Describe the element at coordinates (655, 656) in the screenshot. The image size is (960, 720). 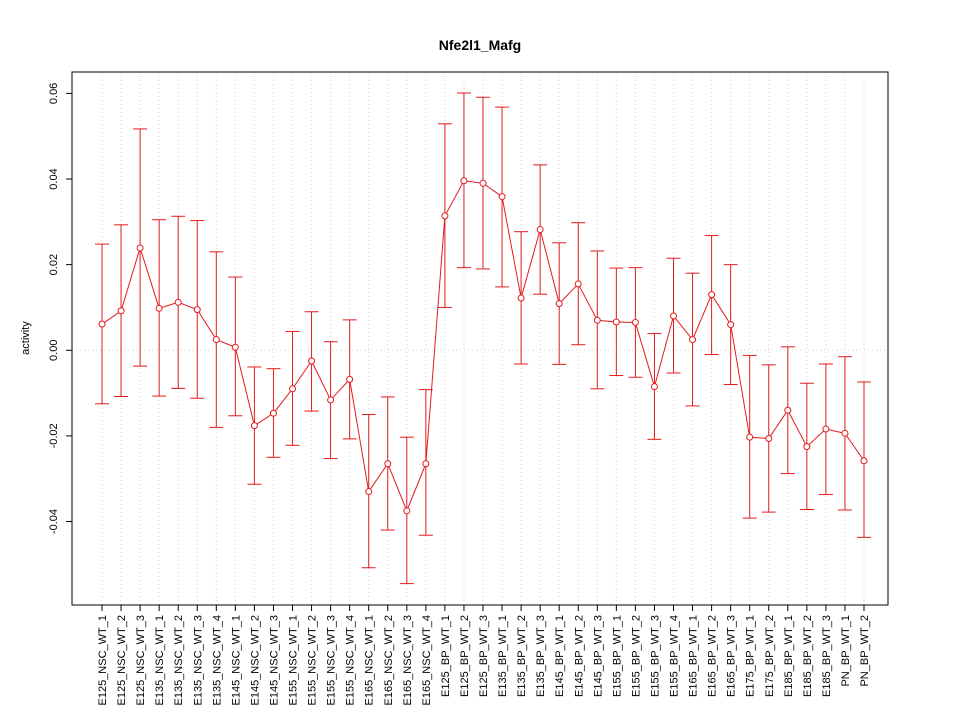
I see `x-tick-label: E155_BP_WT_3` at that location.